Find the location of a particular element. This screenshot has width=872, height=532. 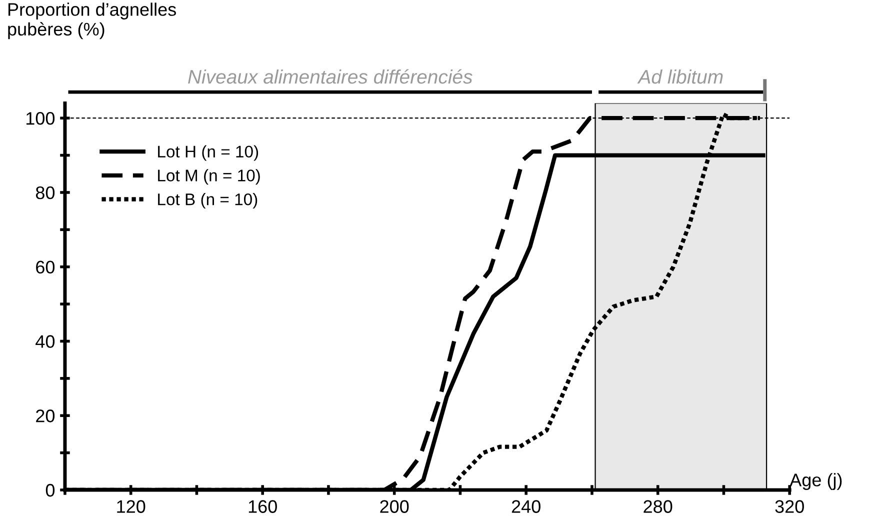

y-tick-label: 0 is located at coordinates (50, 490).